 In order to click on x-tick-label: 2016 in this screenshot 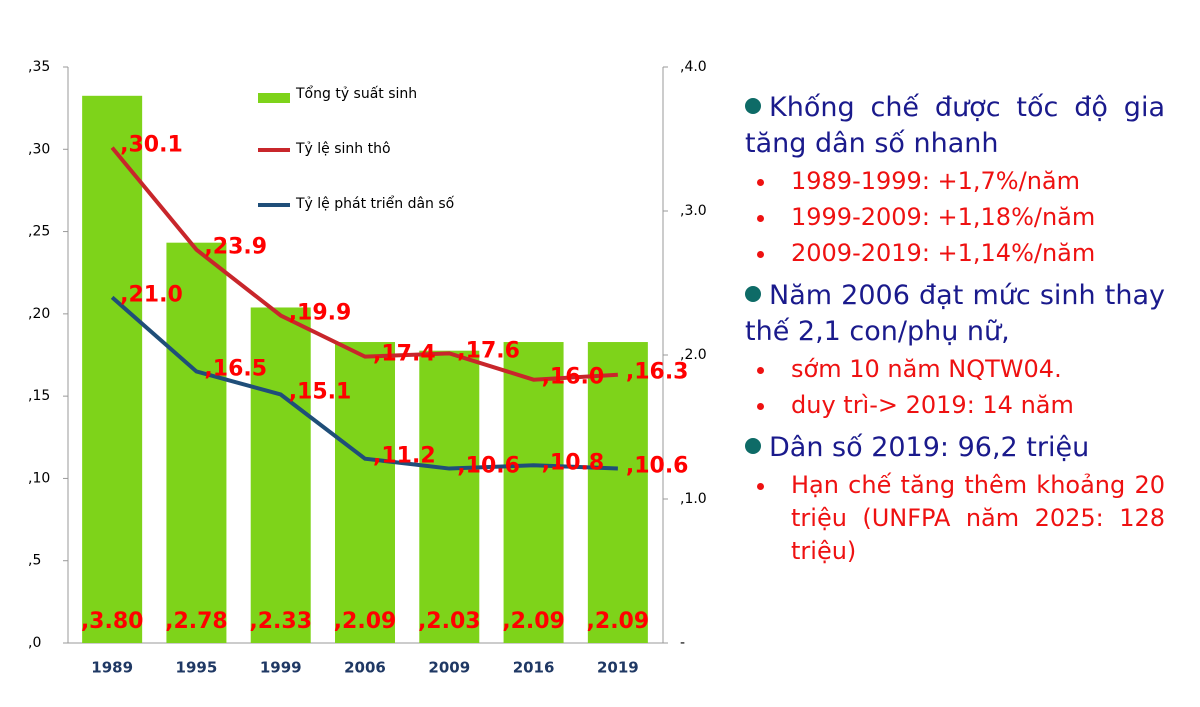, I will do `click(534, 668)`.